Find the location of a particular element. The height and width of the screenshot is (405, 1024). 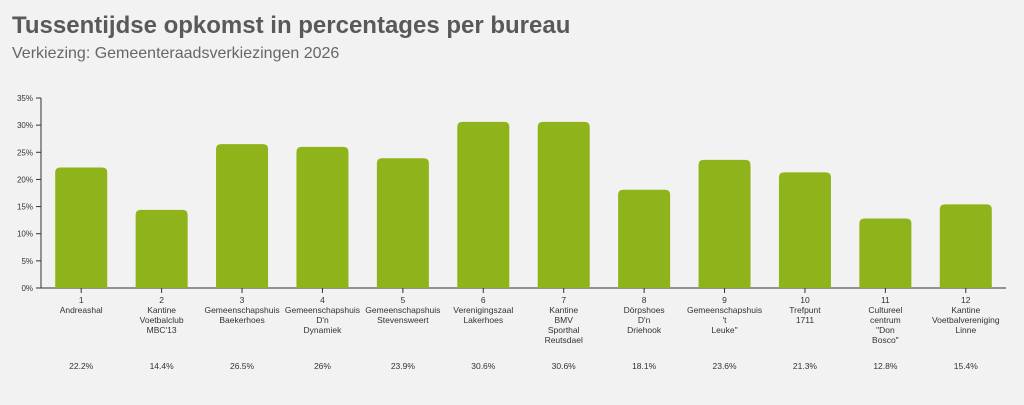

value-label: 23.6% is located at coordinates (724, 366).